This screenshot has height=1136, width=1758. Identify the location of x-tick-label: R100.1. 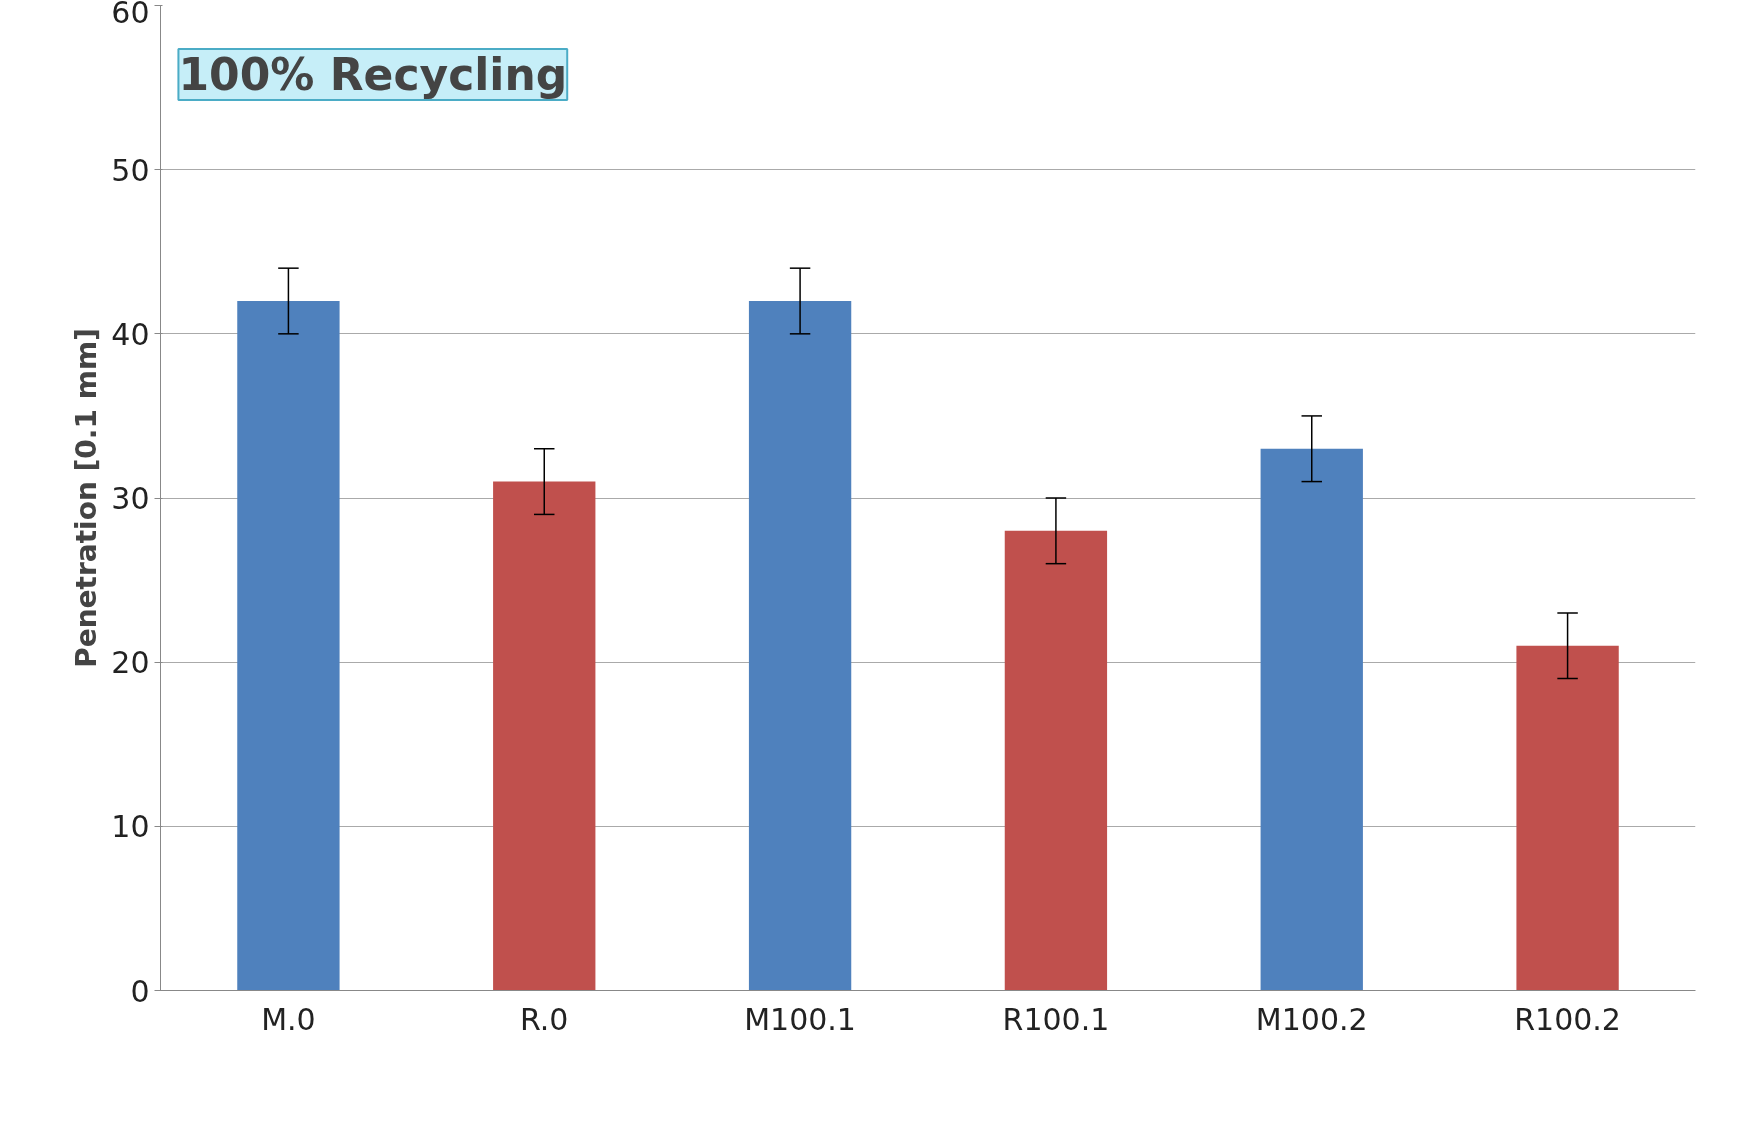
(1056, 1019).